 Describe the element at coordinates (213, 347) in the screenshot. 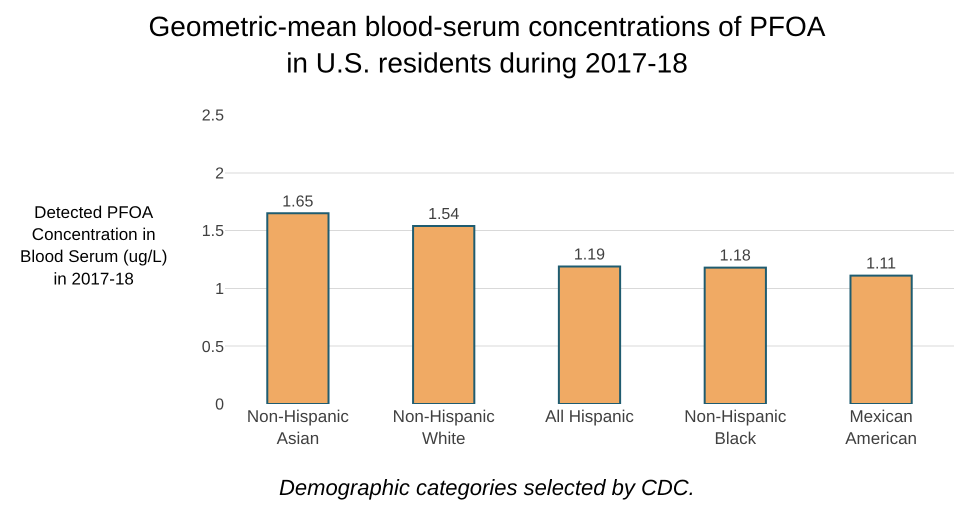

I see `y-tick-label: 0.5` at that location.